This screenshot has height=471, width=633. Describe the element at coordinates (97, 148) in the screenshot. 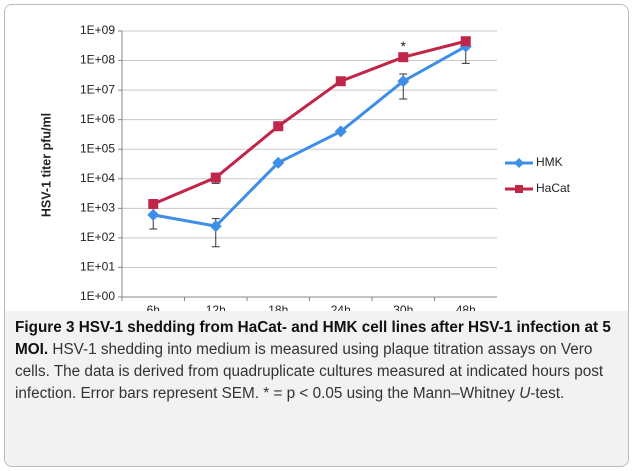

I see `y-tick-label: 1E+05` at that location.